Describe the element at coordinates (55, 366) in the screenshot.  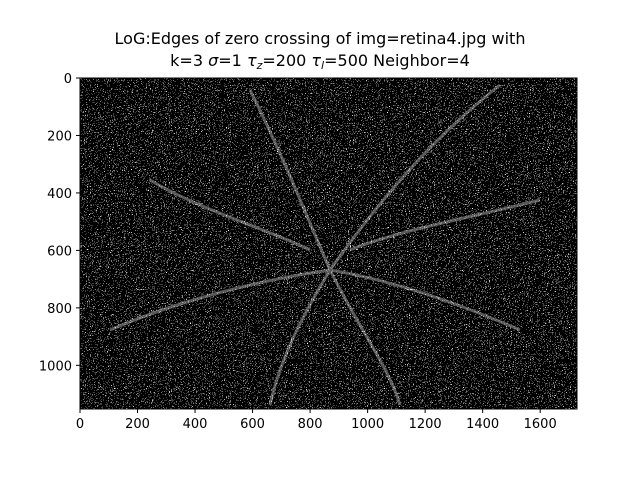
I see `y-tick-label: 1000` at that location.